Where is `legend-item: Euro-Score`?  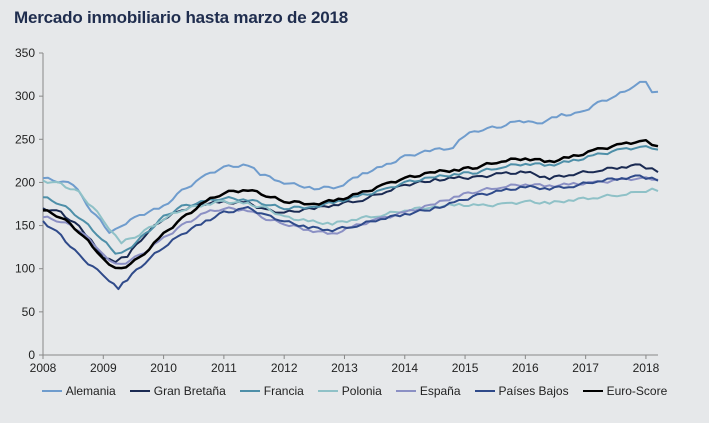 legend-item: Euro-Score is located at coordinates (625, 391).